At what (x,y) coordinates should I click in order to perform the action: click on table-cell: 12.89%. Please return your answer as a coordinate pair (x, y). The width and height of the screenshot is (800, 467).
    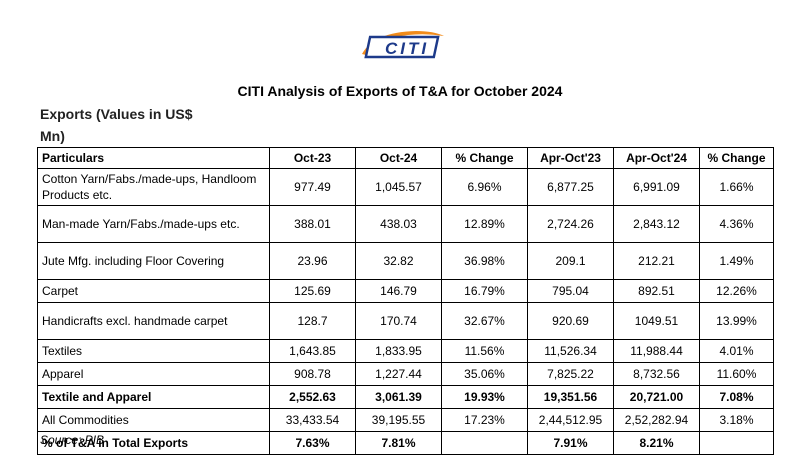
    Looking at the image, I should click on (484, 224).